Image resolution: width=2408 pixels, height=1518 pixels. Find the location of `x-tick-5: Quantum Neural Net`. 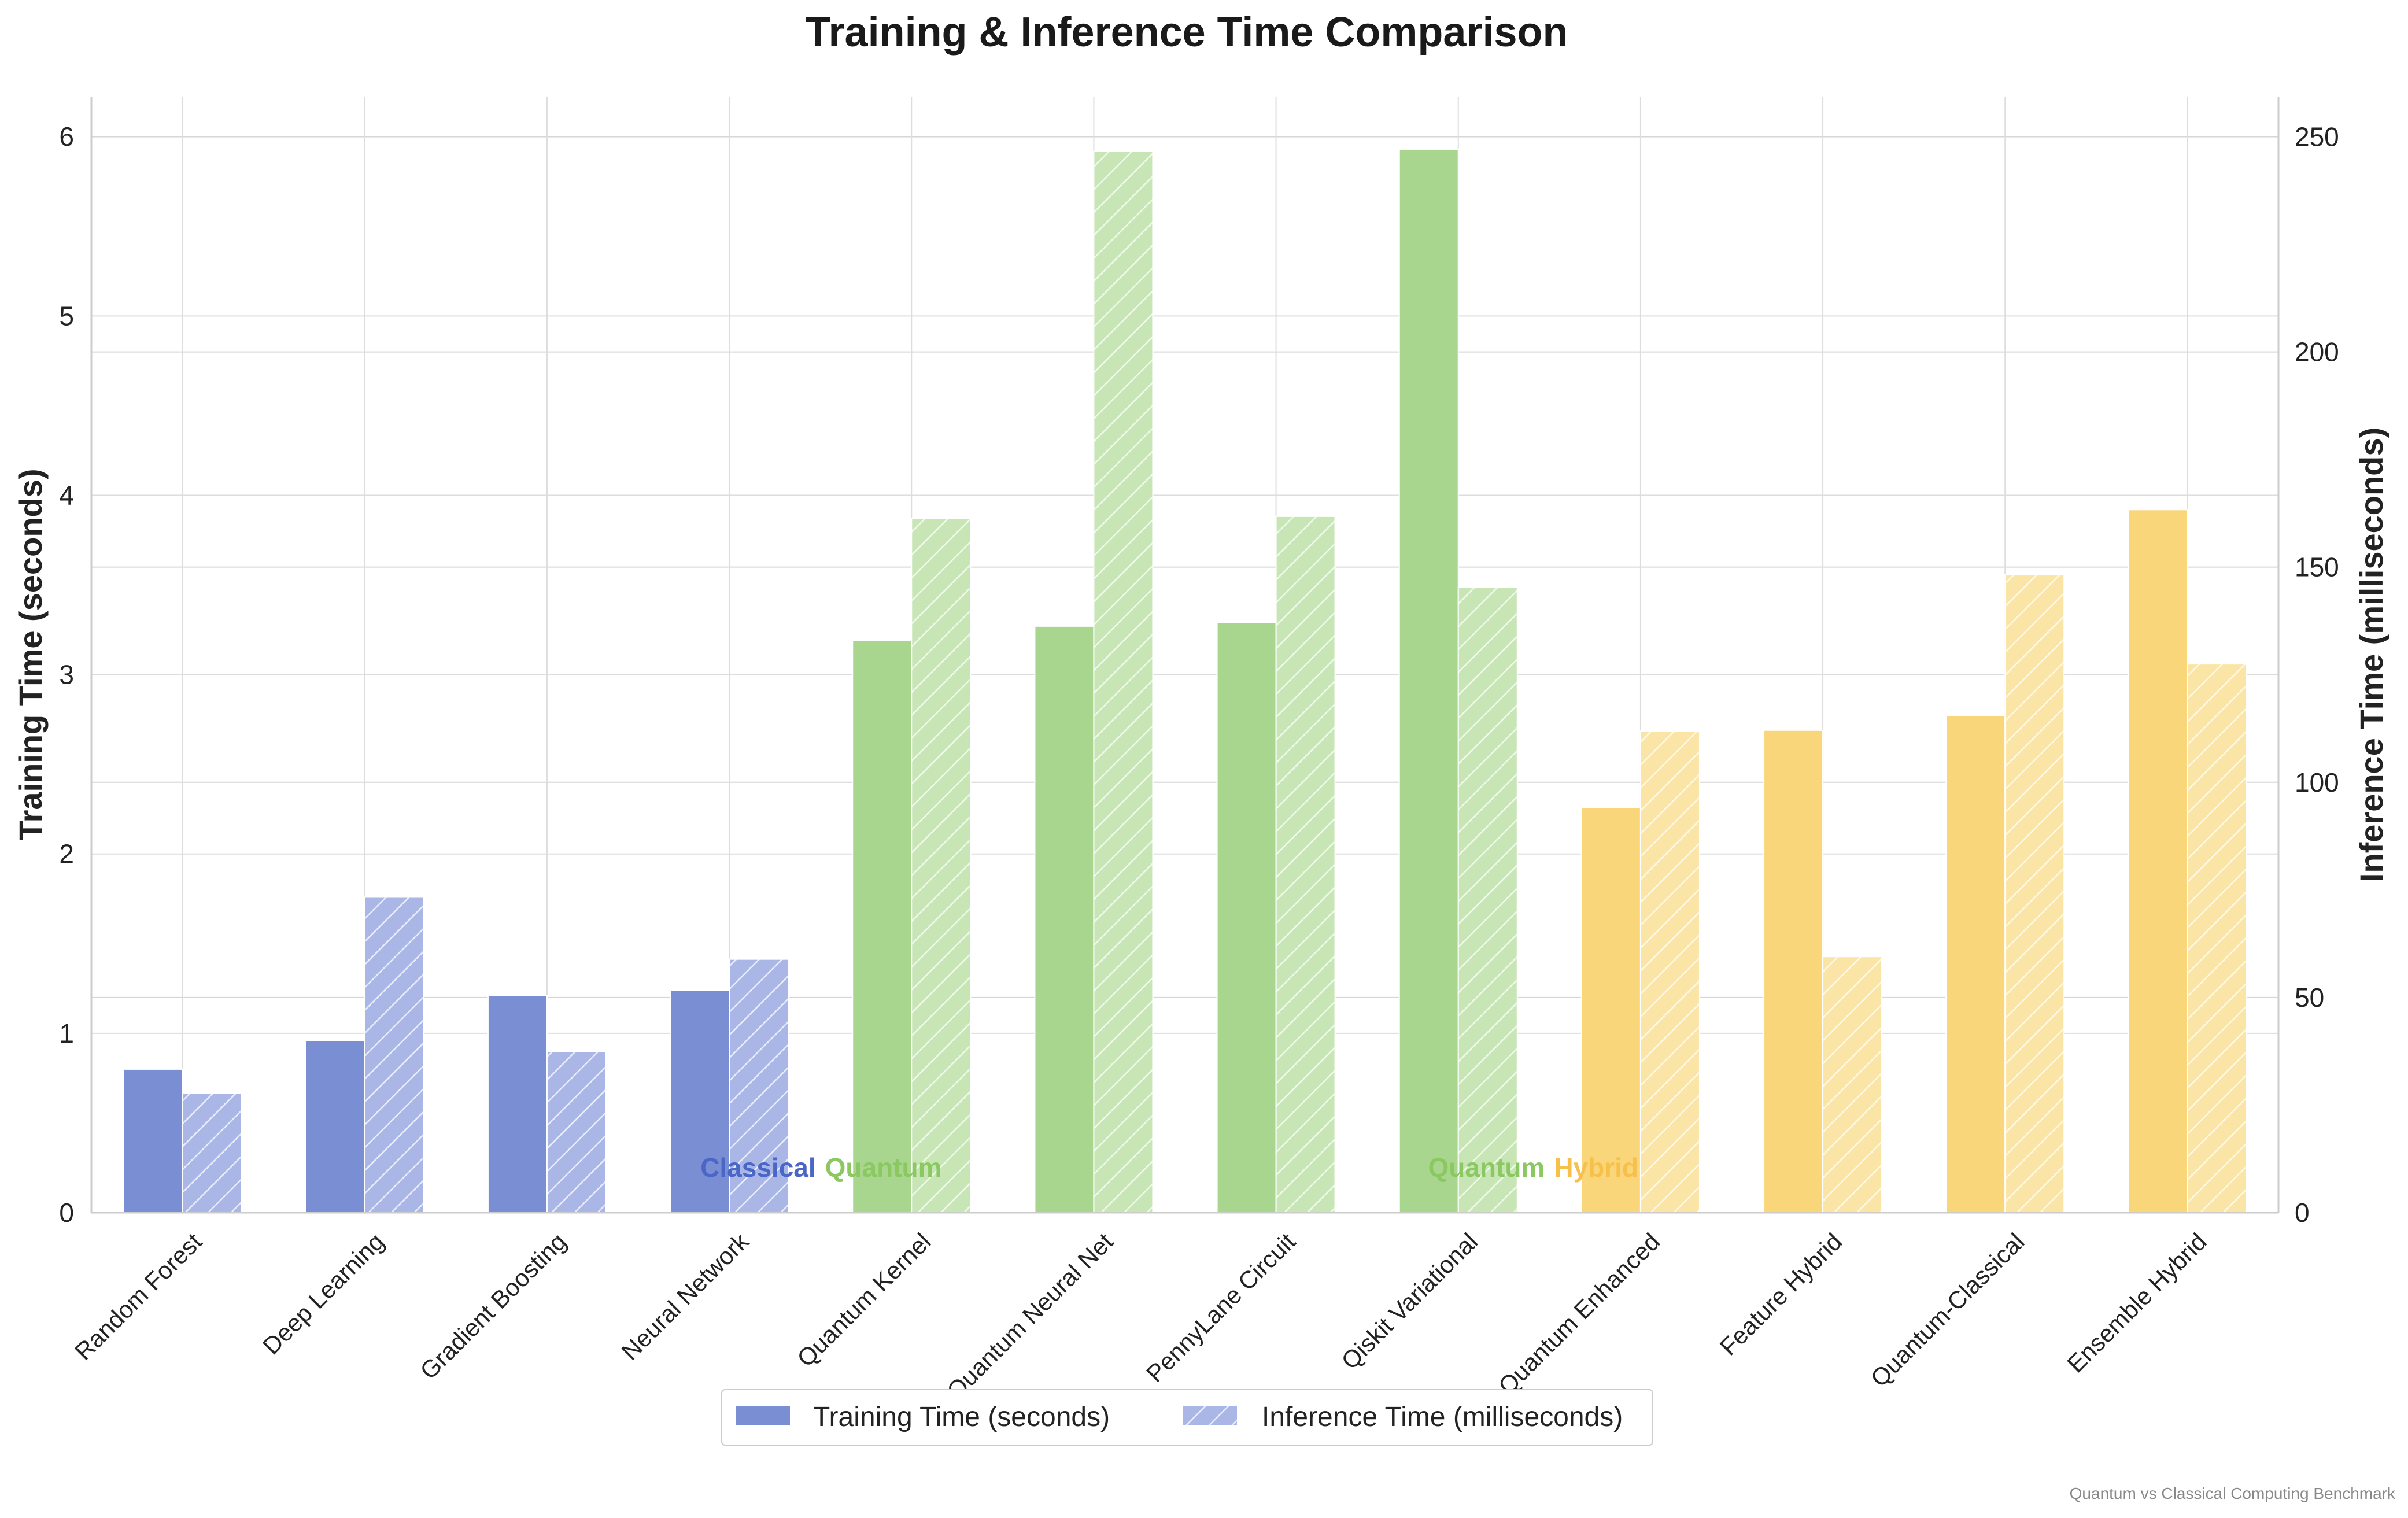

x-tick-5: Quantum Neural Net is located at coordinates (1029, 1316).